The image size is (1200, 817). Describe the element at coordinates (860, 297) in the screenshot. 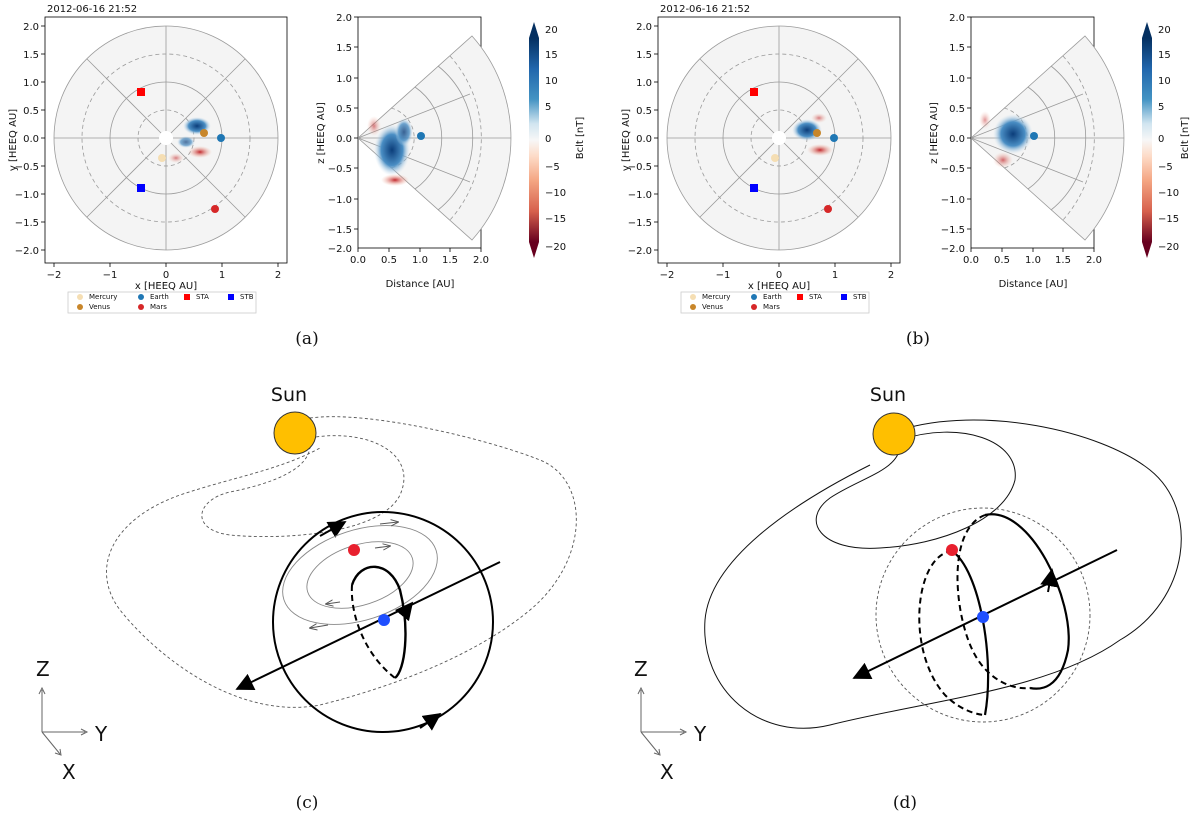

I see `svg-text: STB` at that location.